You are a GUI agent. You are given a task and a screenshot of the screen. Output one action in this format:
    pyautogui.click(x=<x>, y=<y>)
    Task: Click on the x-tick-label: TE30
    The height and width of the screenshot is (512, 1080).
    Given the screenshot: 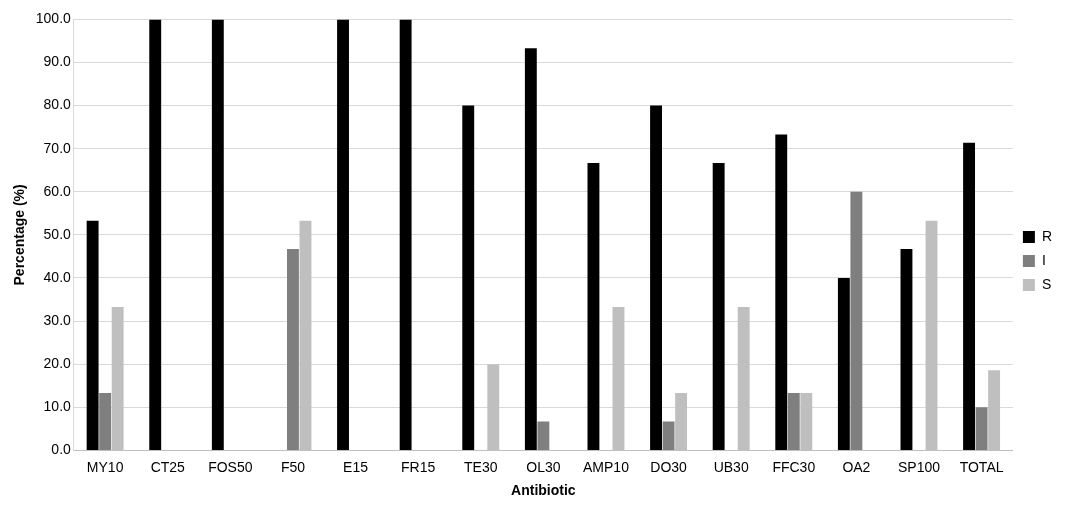 What is the action you would take?
    pyautogui.click(x=481, y=466)
    